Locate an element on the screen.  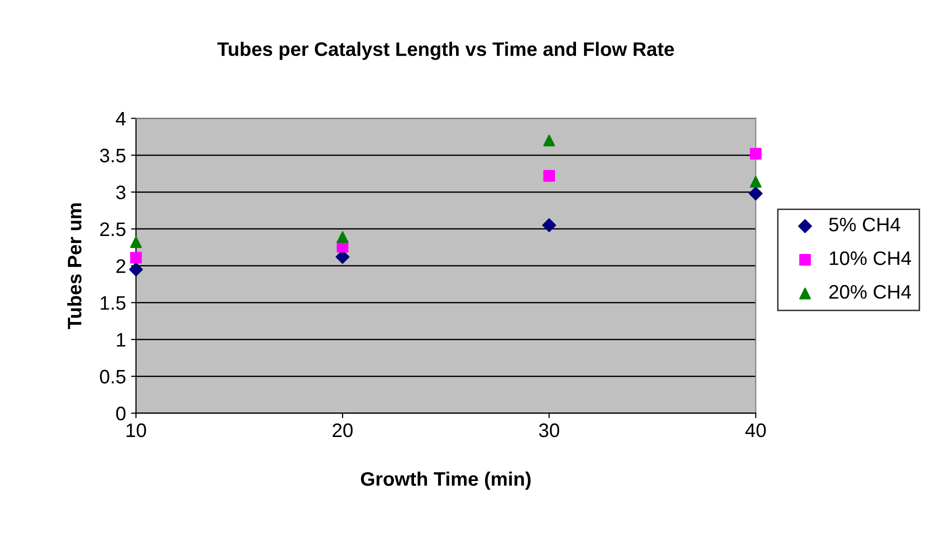
y-tick-label: 0 is located at coordinates (121, 413).